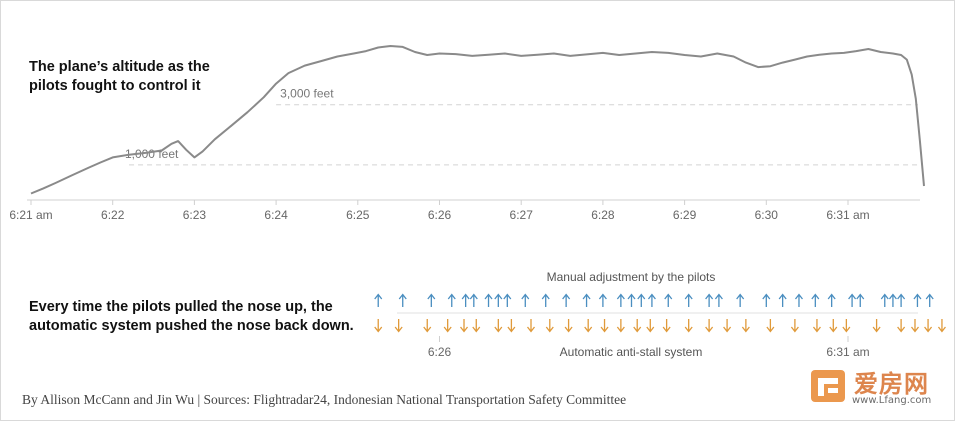  What do you see at coordinates (307, 94) in the screenshot?
I see `reference-line-label: 3,000 feet` at bounding box center [307, 94].